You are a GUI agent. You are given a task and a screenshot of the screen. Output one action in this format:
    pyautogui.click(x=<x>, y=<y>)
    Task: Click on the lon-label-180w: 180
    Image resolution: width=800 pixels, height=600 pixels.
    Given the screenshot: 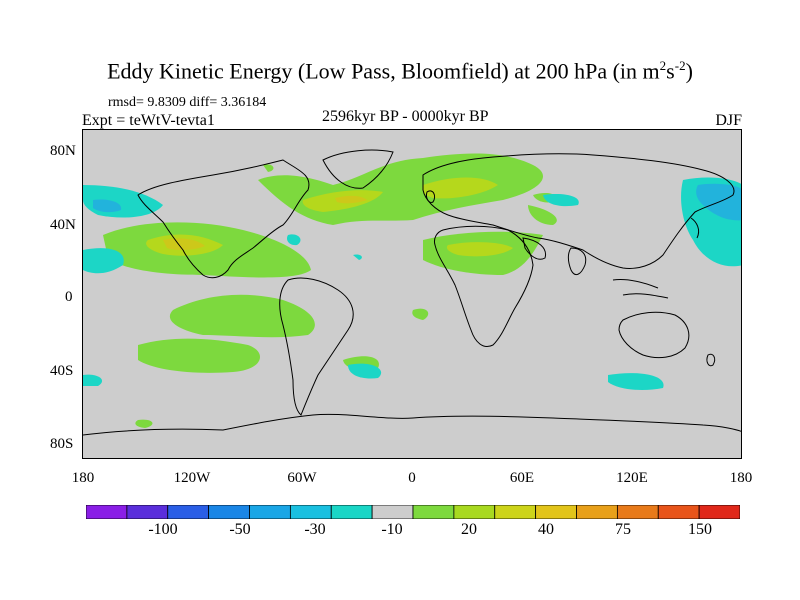 What is the action you would take?
    pyautogui.click(x=83, y=478)
    